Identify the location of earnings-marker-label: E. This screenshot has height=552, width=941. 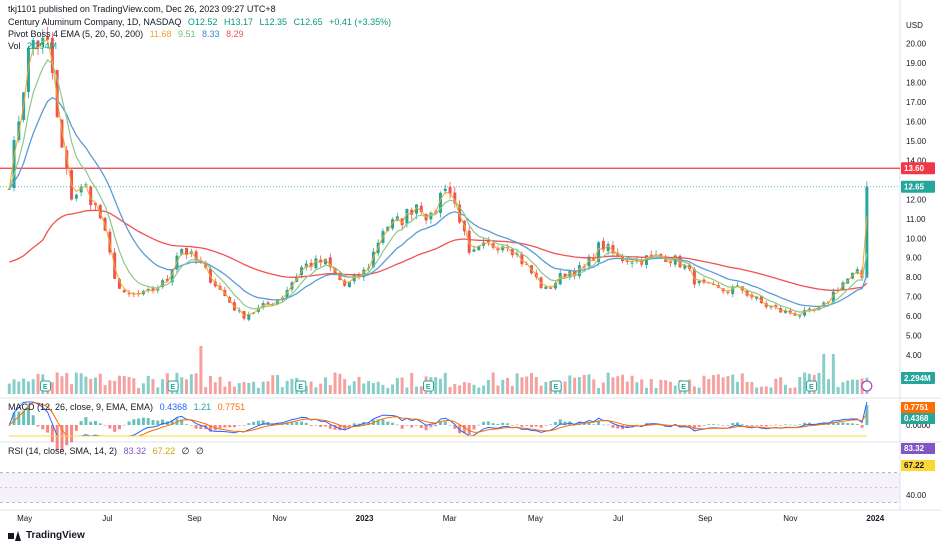
(811, 387).